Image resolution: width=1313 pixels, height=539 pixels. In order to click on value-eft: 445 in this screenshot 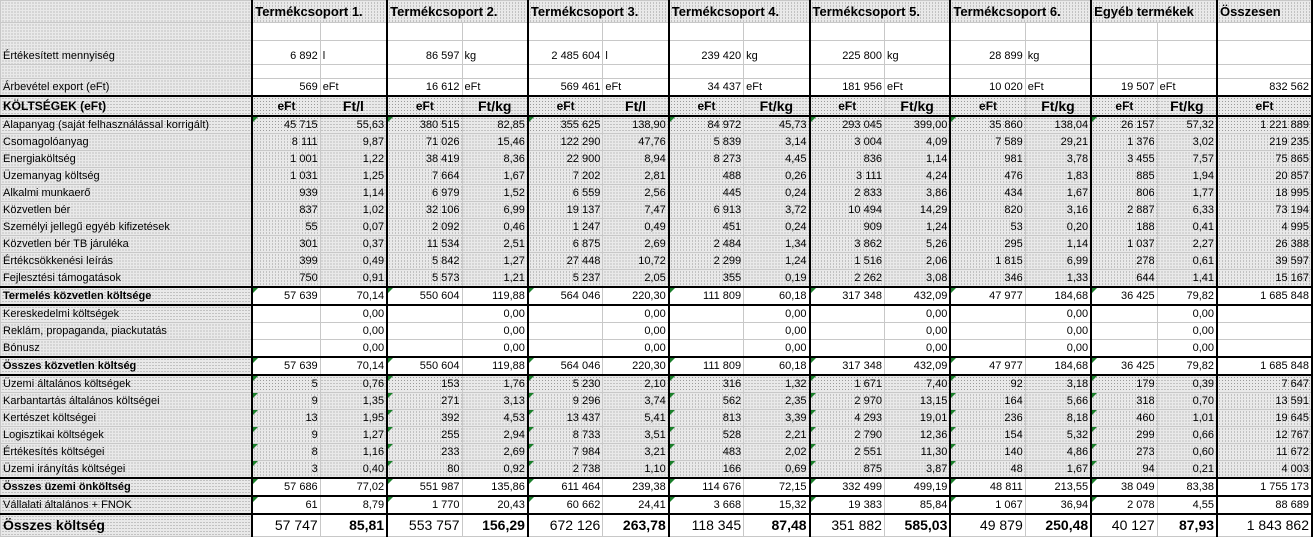, I will do `click(706, 193)`.